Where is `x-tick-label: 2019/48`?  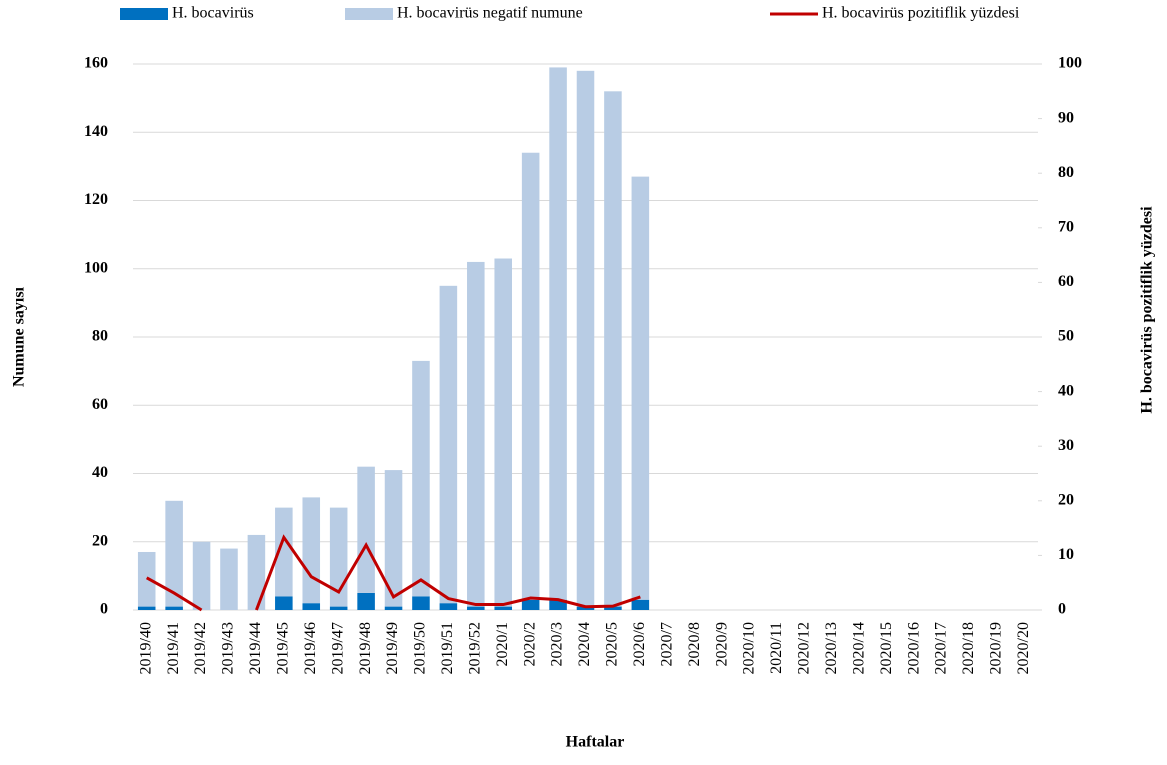 x-tick-label: 2019/48 is located at coordinates (365, 648).